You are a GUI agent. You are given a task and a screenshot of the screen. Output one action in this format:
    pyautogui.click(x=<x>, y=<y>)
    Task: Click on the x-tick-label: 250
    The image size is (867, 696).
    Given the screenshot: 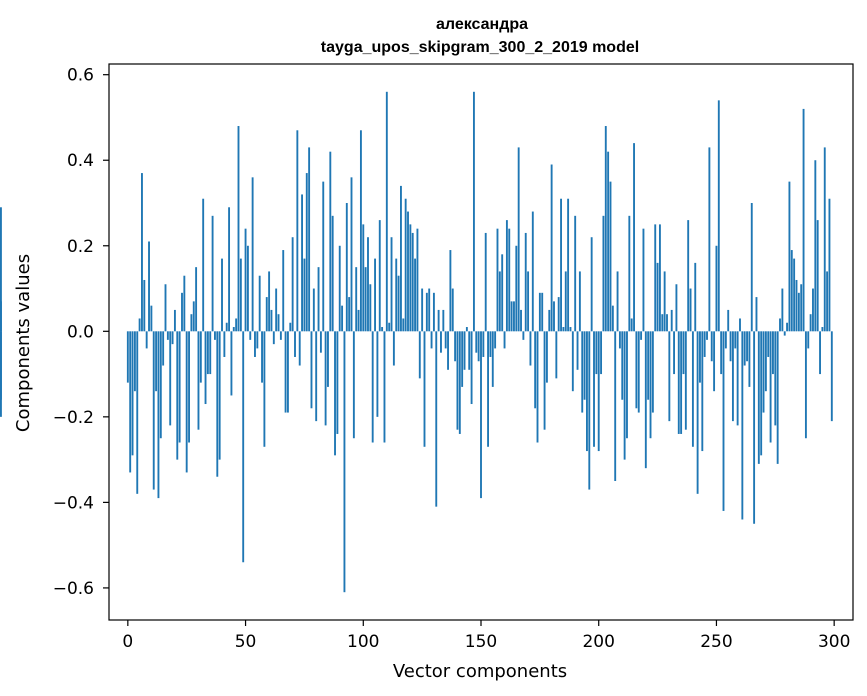 What is the action you would take?
    pyautogui.click(x=716, y=642)
    